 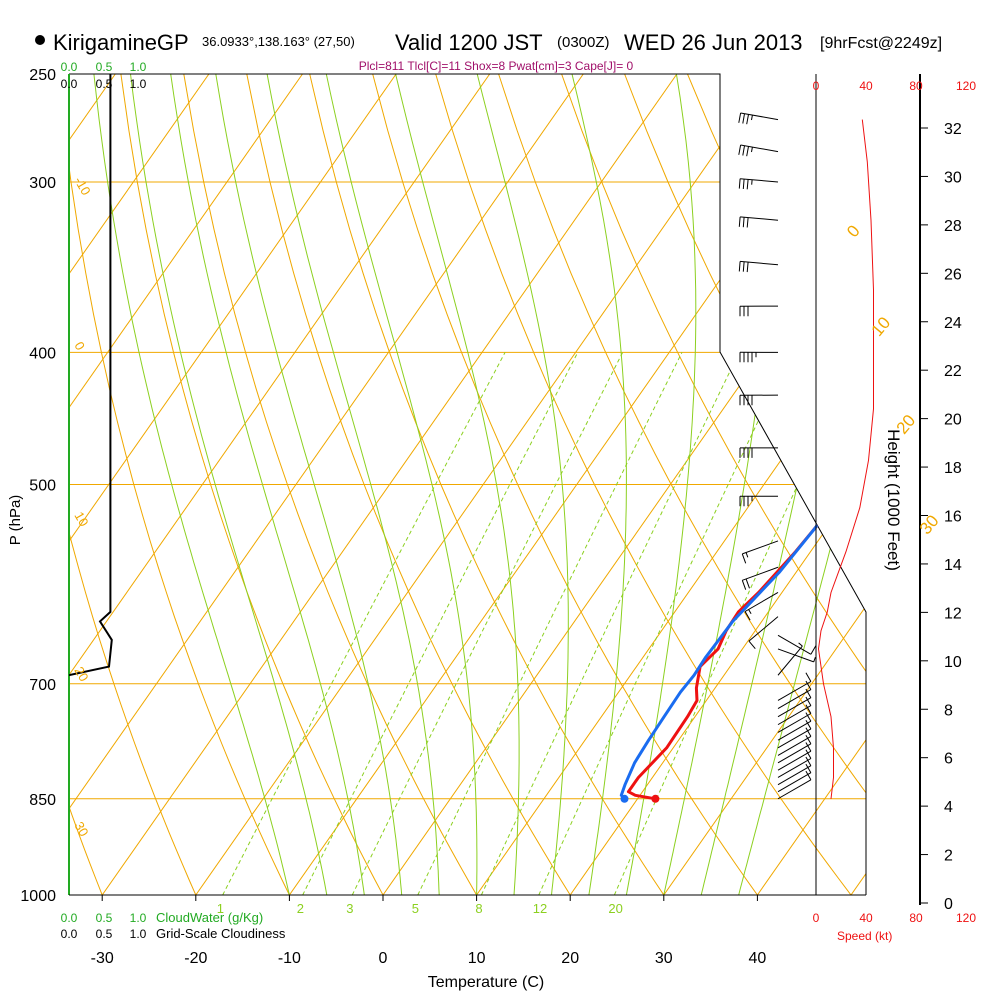 I want to click on mixing-ratio-label: 12, so click(x=540, y=908).